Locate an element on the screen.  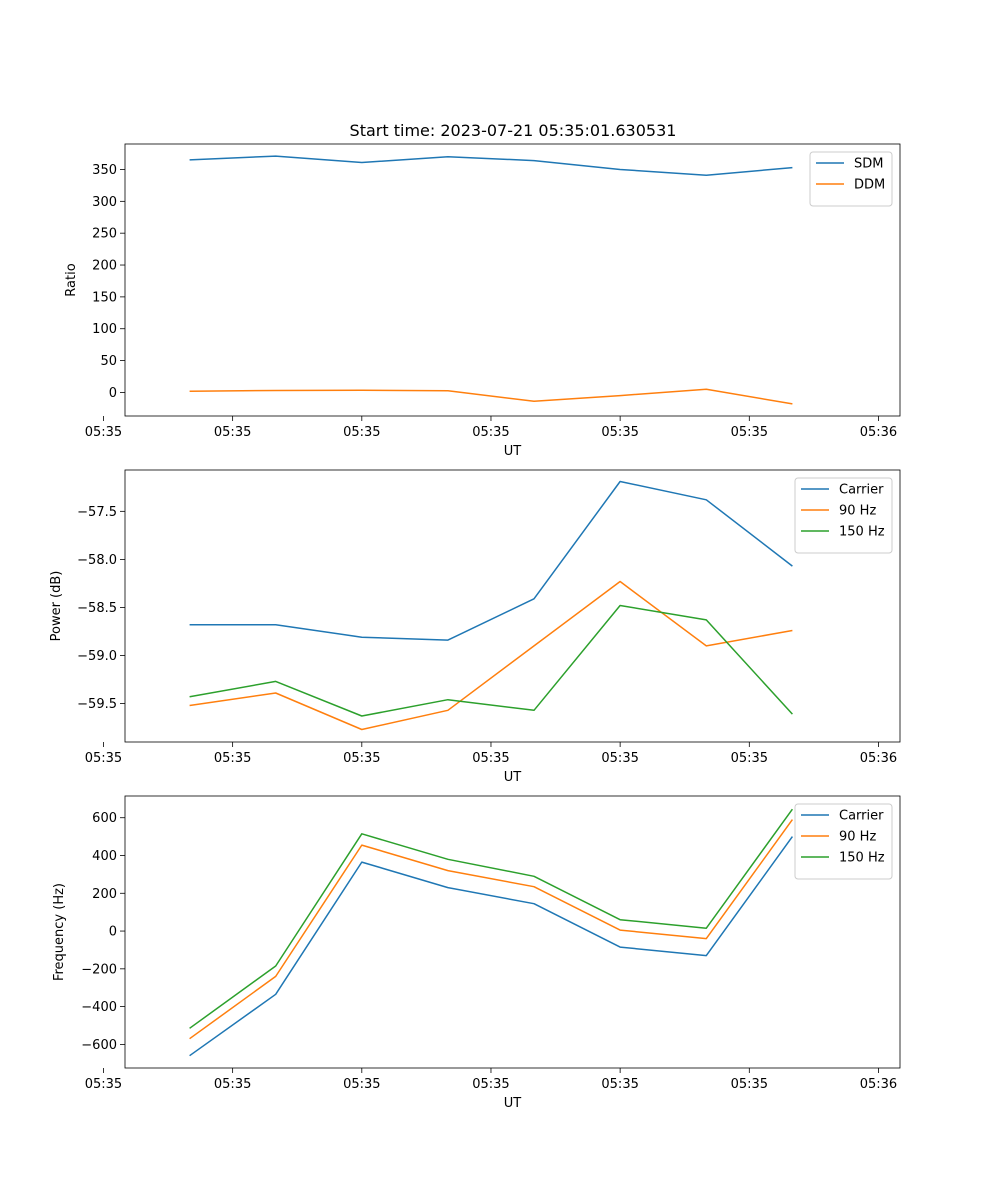
y-tick-label: 350 is located at coordinates (104, 170).